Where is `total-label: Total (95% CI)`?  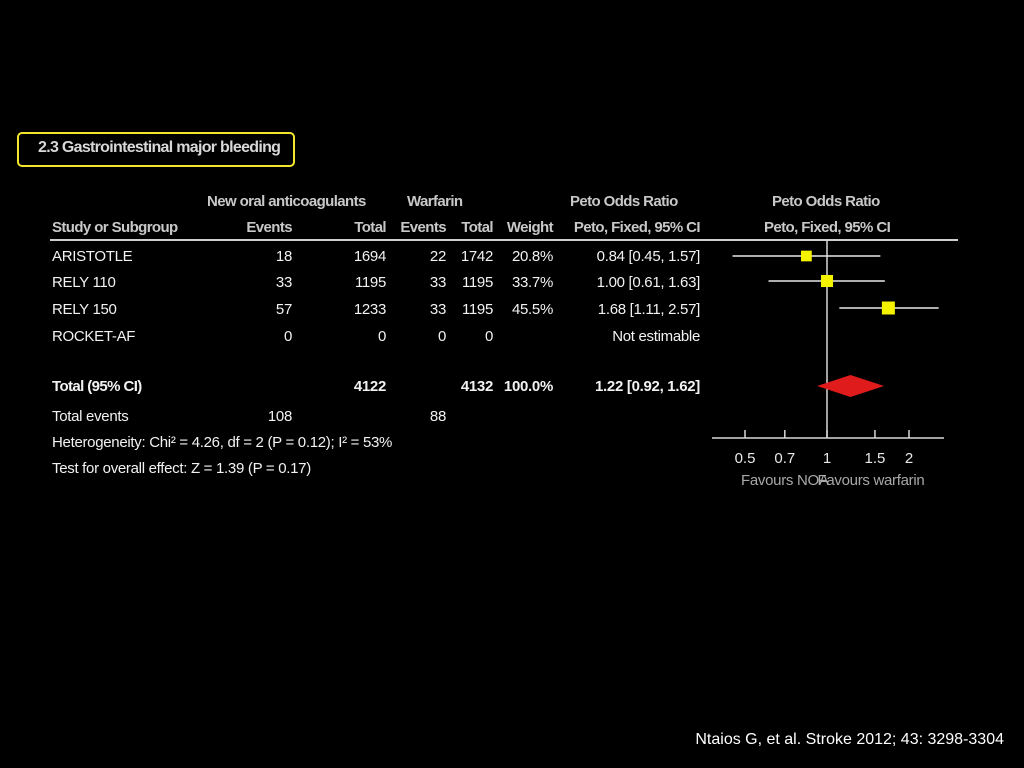
total-label: Total (95% CI) is located at coordinates (97, 386).